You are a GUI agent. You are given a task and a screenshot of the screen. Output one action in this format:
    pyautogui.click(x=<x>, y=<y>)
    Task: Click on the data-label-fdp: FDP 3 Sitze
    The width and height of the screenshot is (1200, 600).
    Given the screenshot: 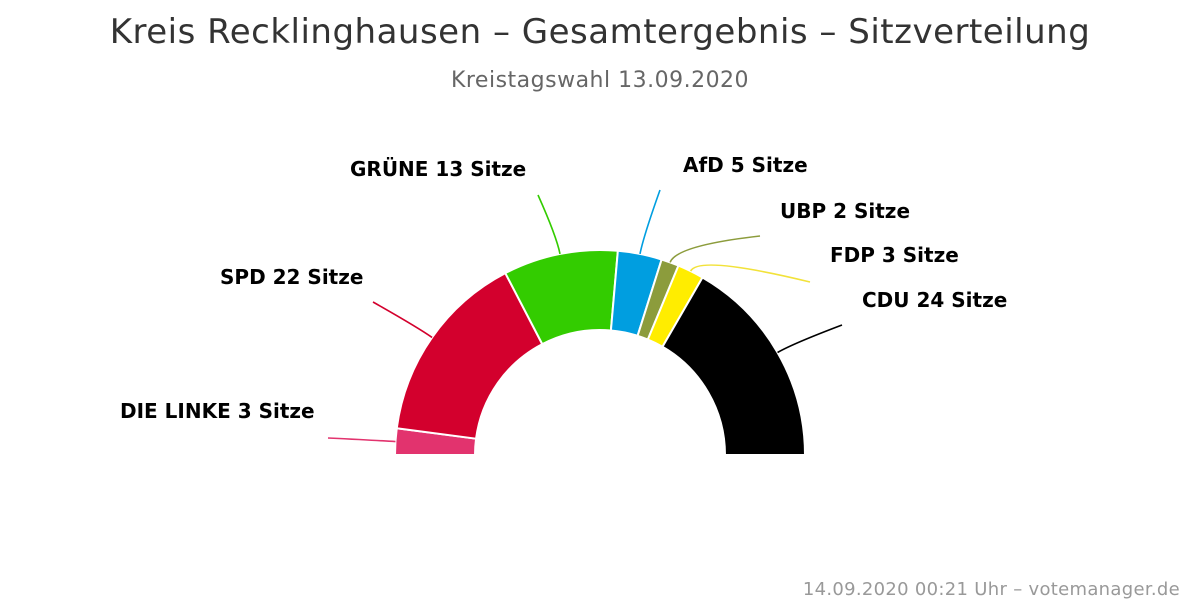 What is the action you would take?
    pyautogui.click(x=894, y=255)
    